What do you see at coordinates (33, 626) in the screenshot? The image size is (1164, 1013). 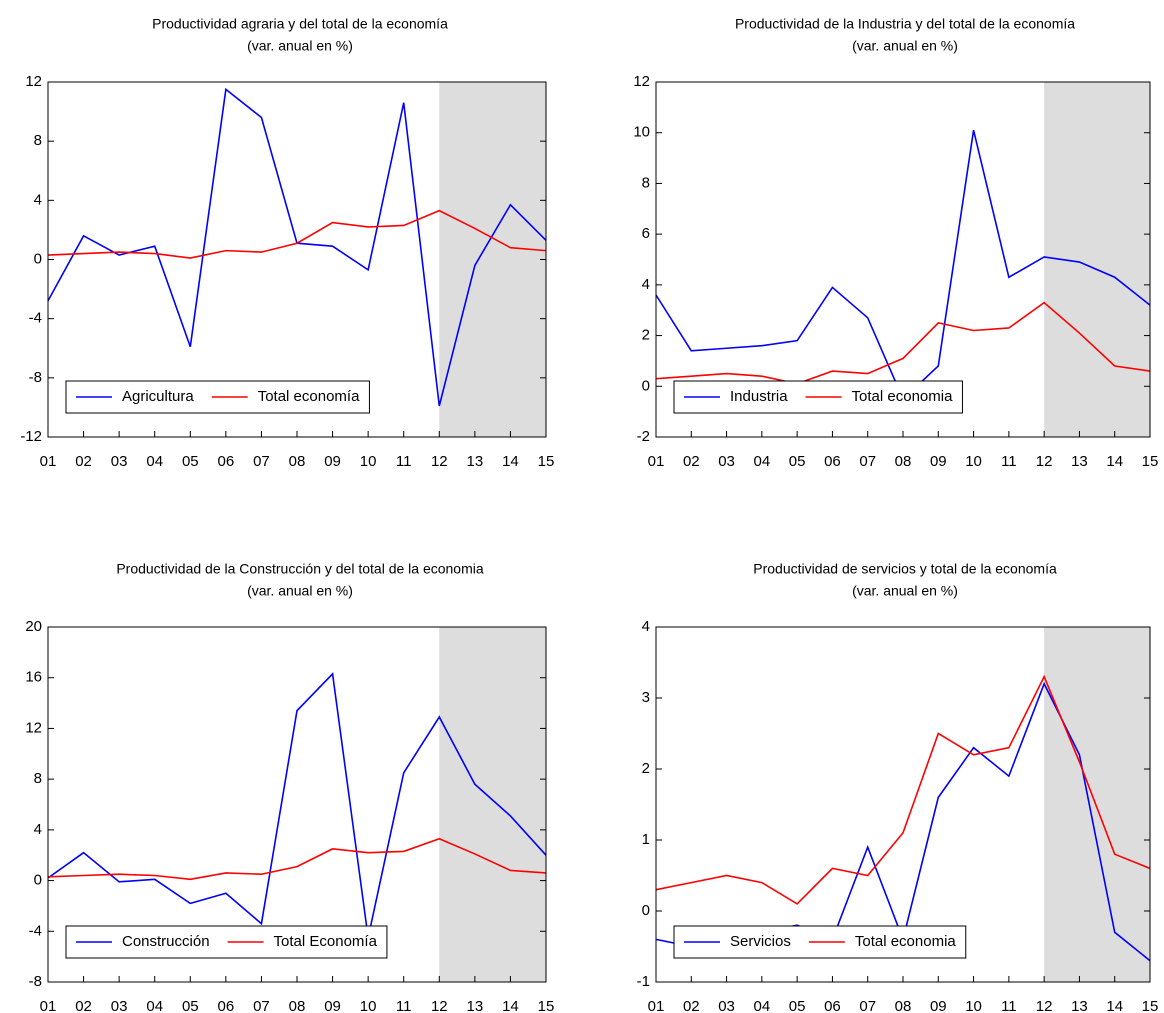 I see `y-tick-label: 20` at bounding box center [33, 626].